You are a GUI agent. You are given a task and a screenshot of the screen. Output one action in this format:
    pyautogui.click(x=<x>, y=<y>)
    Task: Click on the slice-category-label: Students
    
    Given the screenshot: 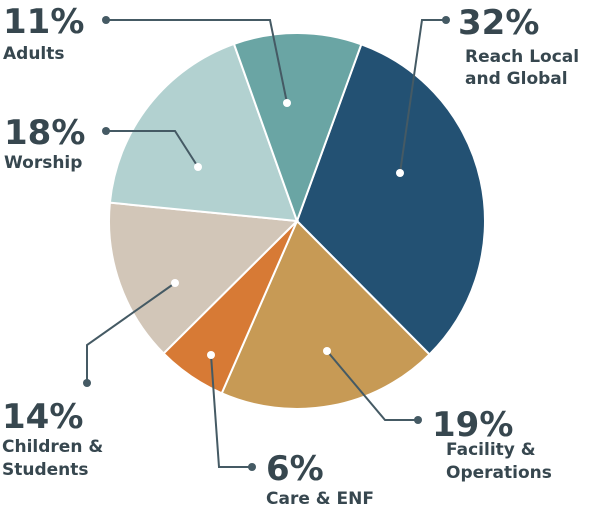 What is the action you would take?
    pyautogui.click(x=45, y=470)
    